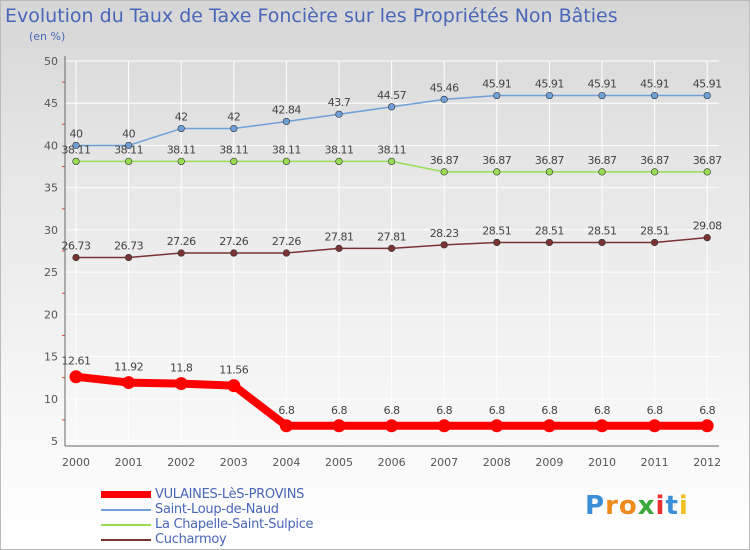 Image resolution: width=750 pixels, height=550 pixels. What do you see at coordinates (51, 272) in the screenshot?
I see `y-tick-label: 25` at bounding box center [51, 272].